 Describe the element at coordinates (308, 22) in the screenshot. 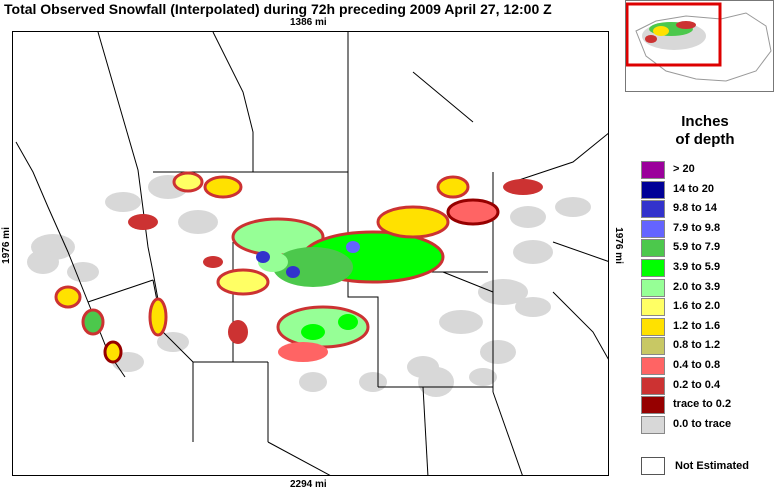

I see `top-dimension-label: 1386 mi` at that location.